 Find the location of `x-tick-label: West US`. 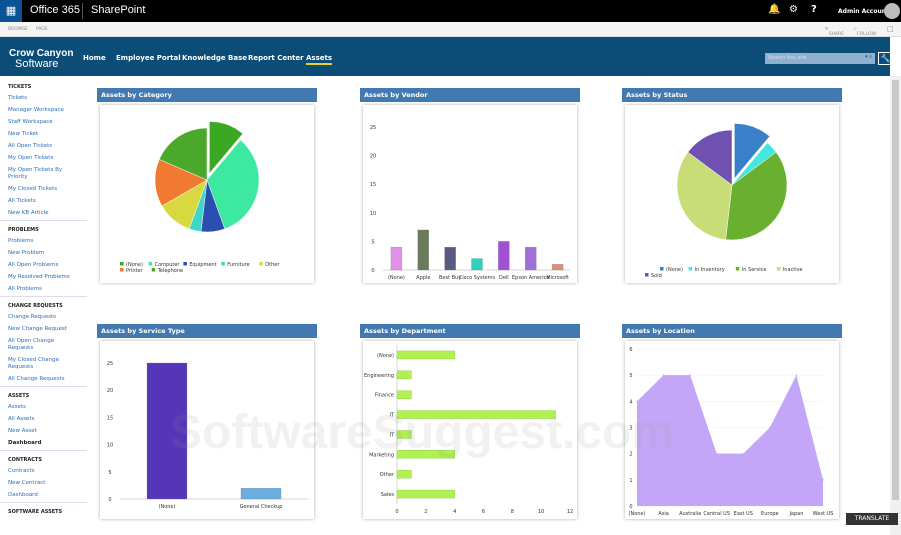

x-tick-label: West US is located at coordinates (823, 514).